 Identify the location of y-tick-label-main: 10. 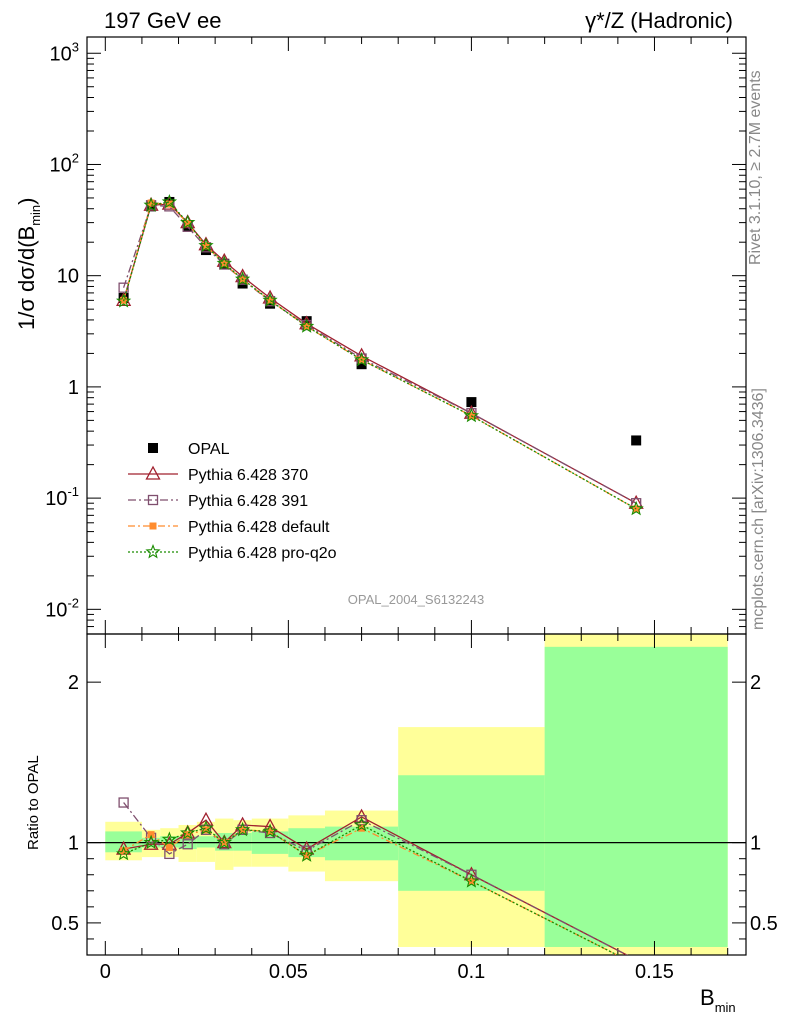
(68, 277).